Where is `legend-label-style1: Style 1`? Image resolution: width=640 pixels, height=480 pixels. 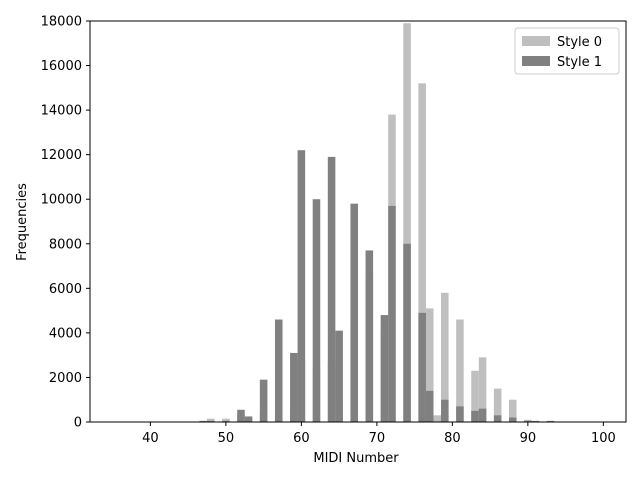 legend-label-style1: Style 1 is located at coordinates (579, 62).